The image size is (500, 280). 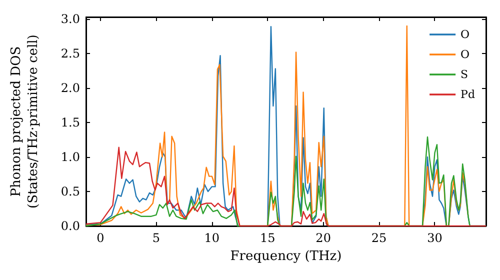 I want to click on y-tick-label: 0.5, so click(x=70, y=191).